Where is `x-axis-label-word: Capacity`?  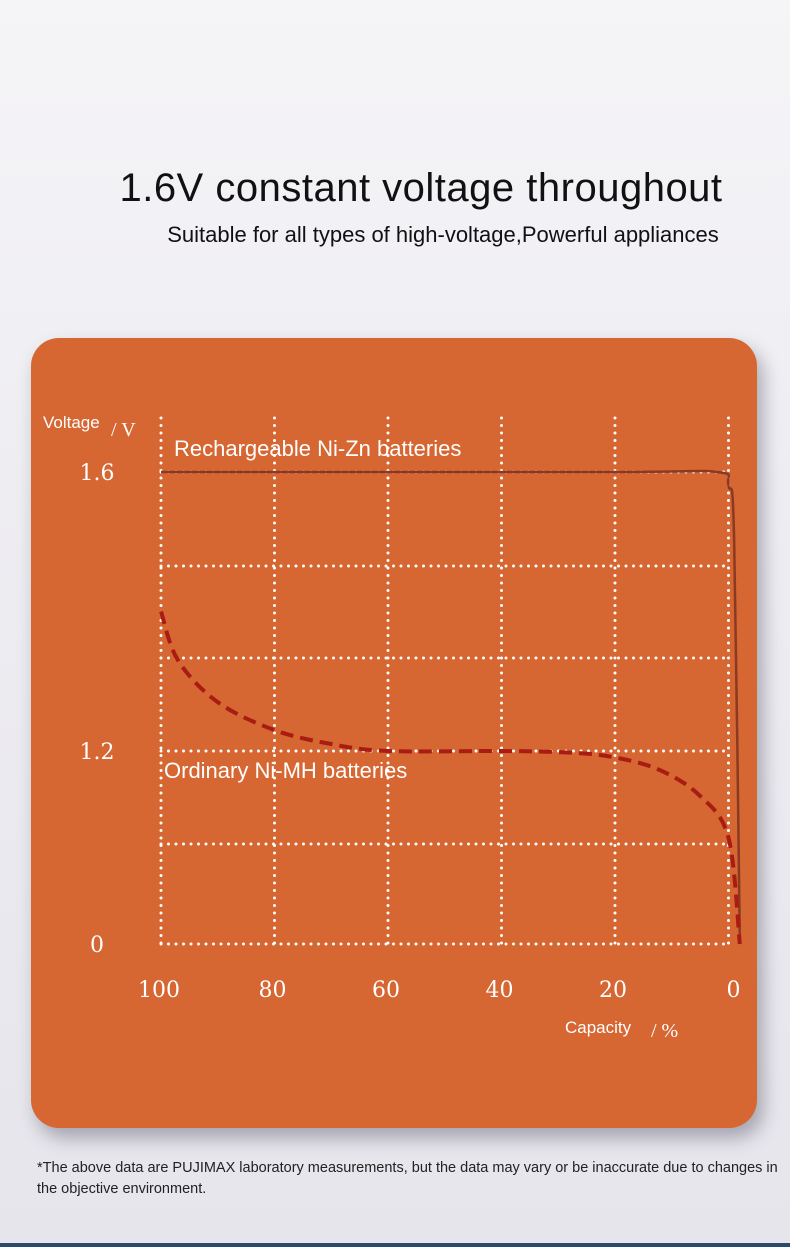 x-axis-label-word: Capacity is located at coordinates (598, 1027).